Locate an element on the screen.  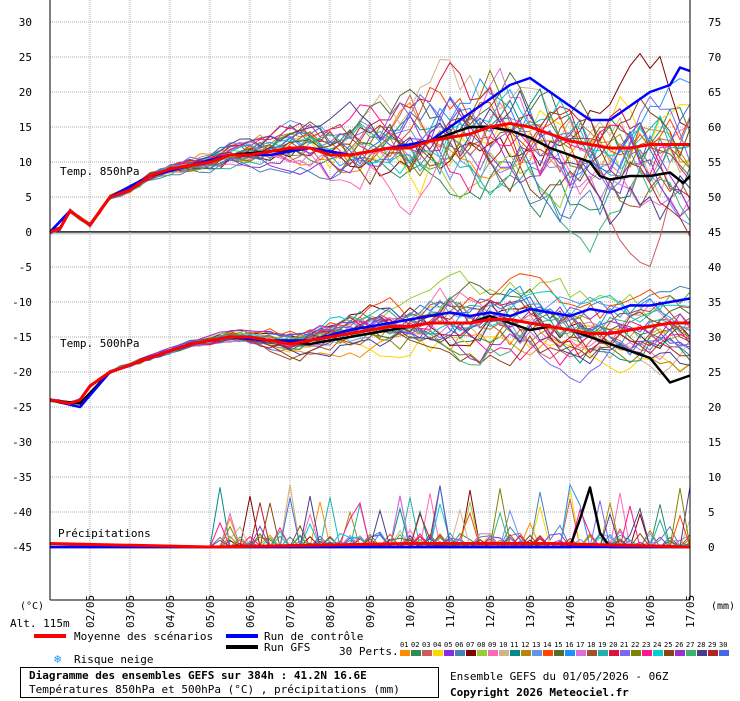
pert-number: 01 is located at coordinates (404, 645).